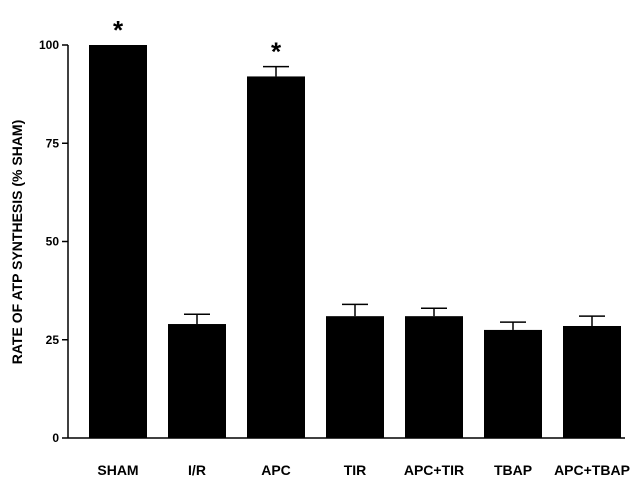  What do you see at coordinates (55, 438) in the screenshot?
I see `y-tick-label: 0` at bounding box center [55, 438].